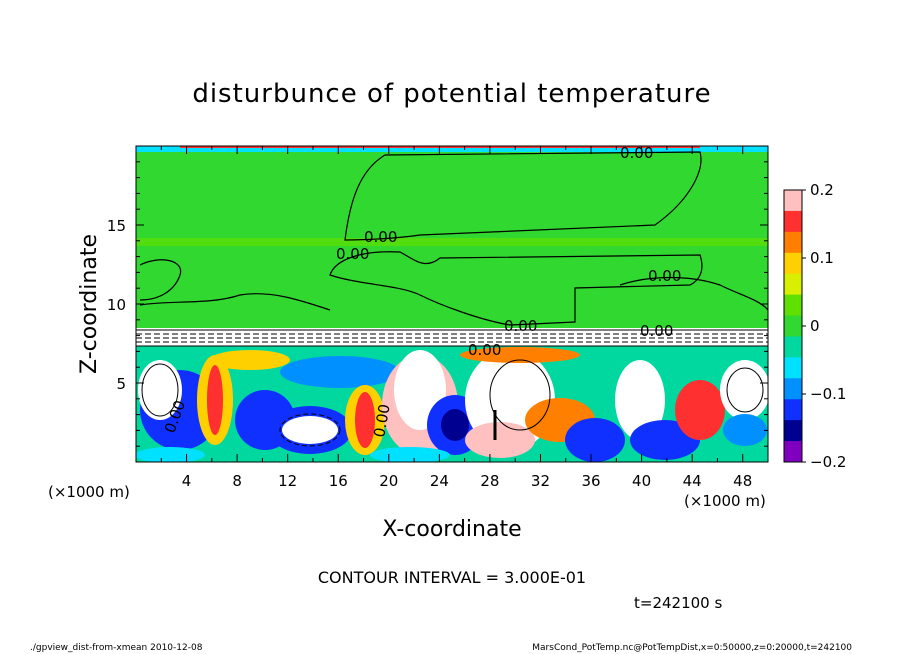 The width and height of the screenshot is (904, 654). I want to click on inversion-lines, so click(452, 338).